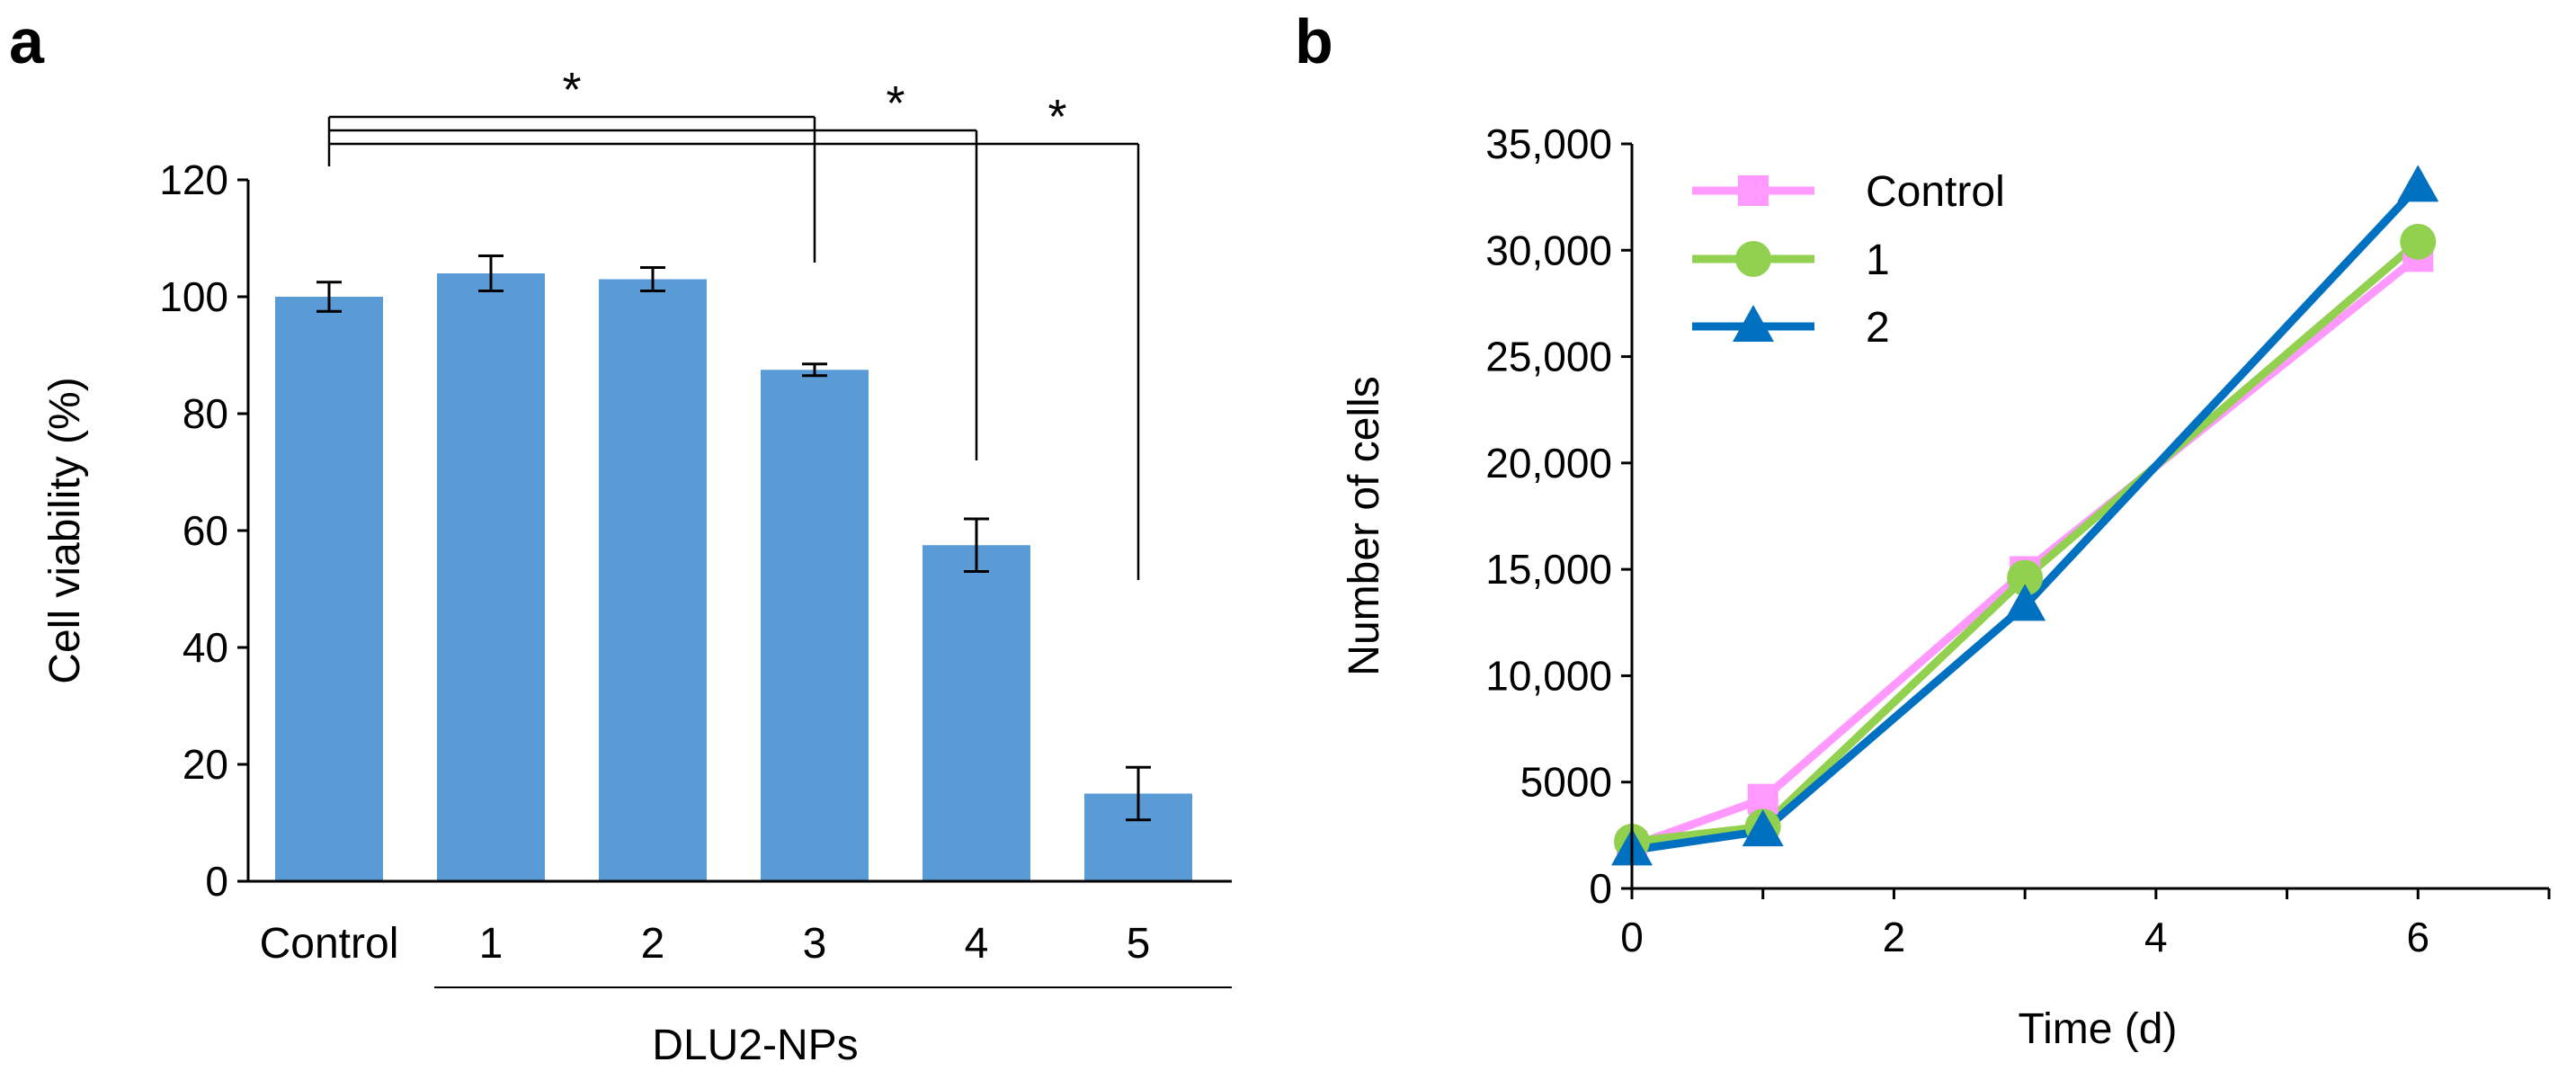 Image resolution: width=2576 pixels, height=1080 pixels. I want to click on y-tick-label: 100, so click(194, 296).